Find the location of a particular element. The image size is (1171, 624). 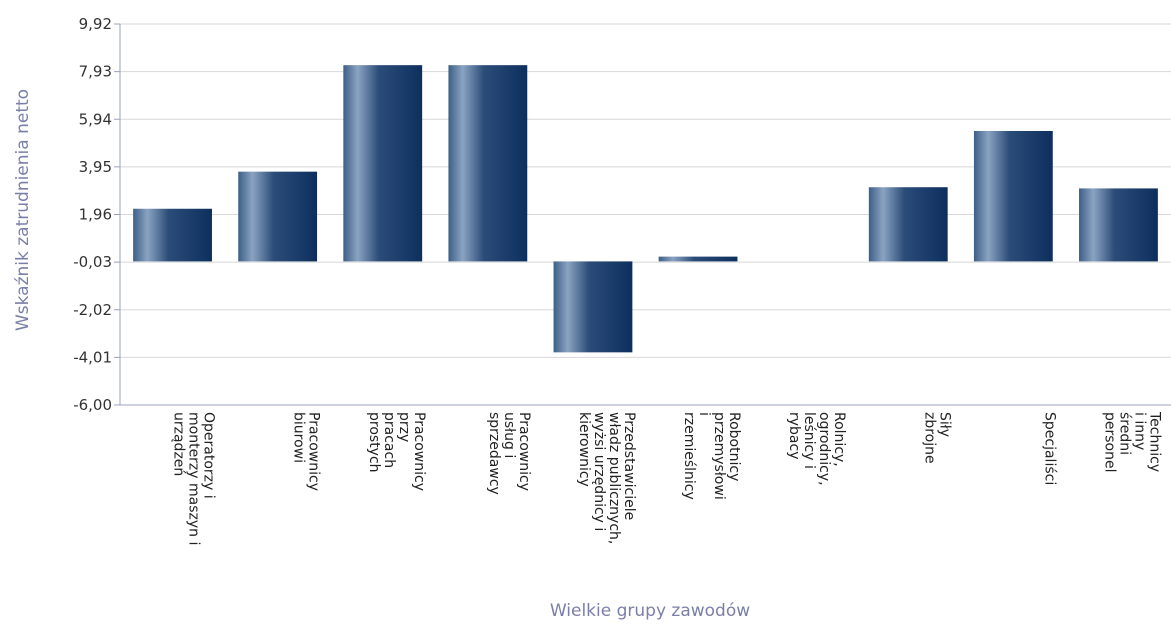

x-category-label-line: rybacy is located at coordinates (794, 436).